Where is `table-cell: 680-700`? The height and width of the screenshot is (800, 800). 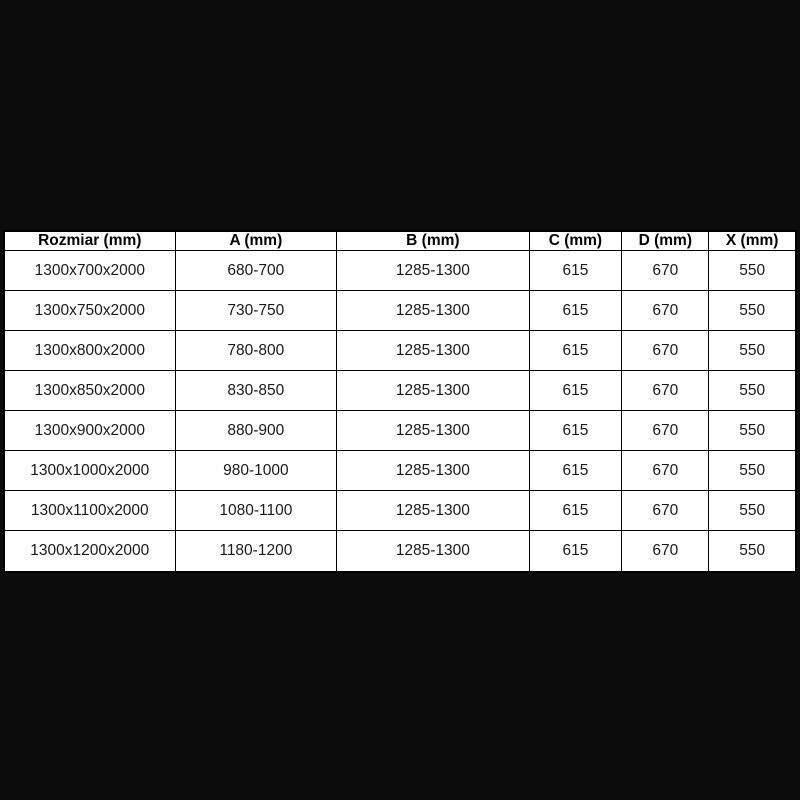
table-cell: 680-700 is located at coordinates (256, 270).